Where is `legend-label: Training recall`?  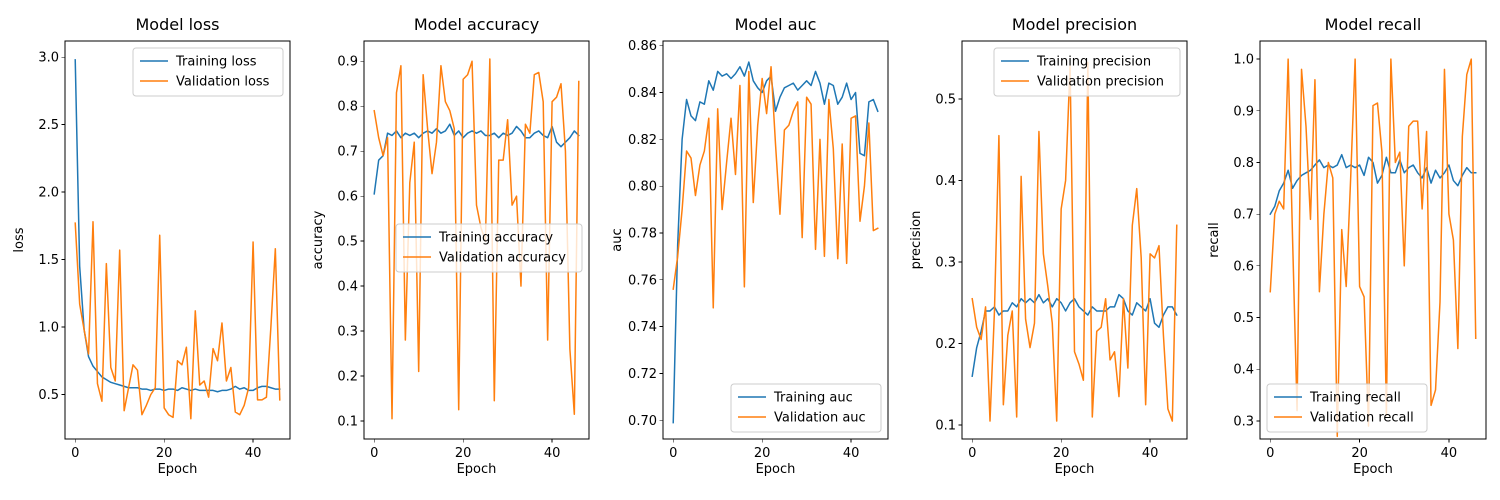
legend-label: Training recall is located at coordinates (1355, 398).